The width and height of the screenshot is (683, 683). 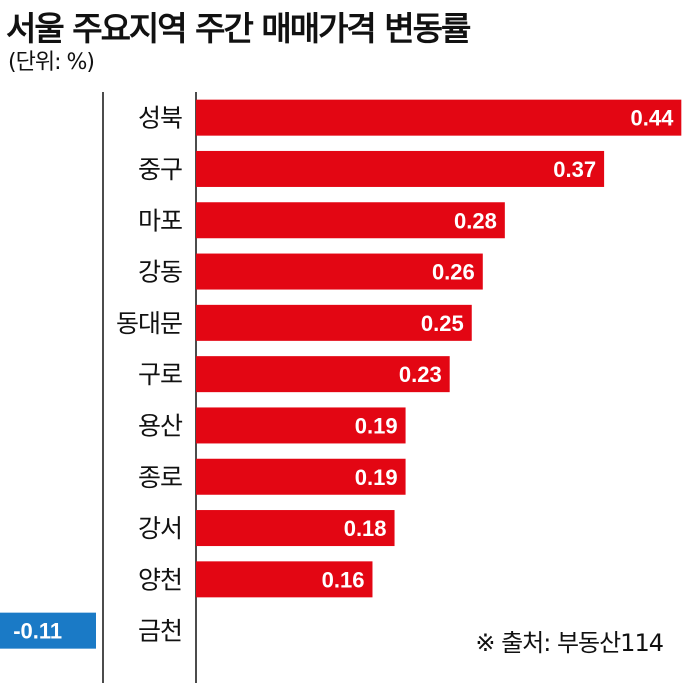 I want to click on source-note: ※ 출처: 부동산114, so click(x=569, y=643).